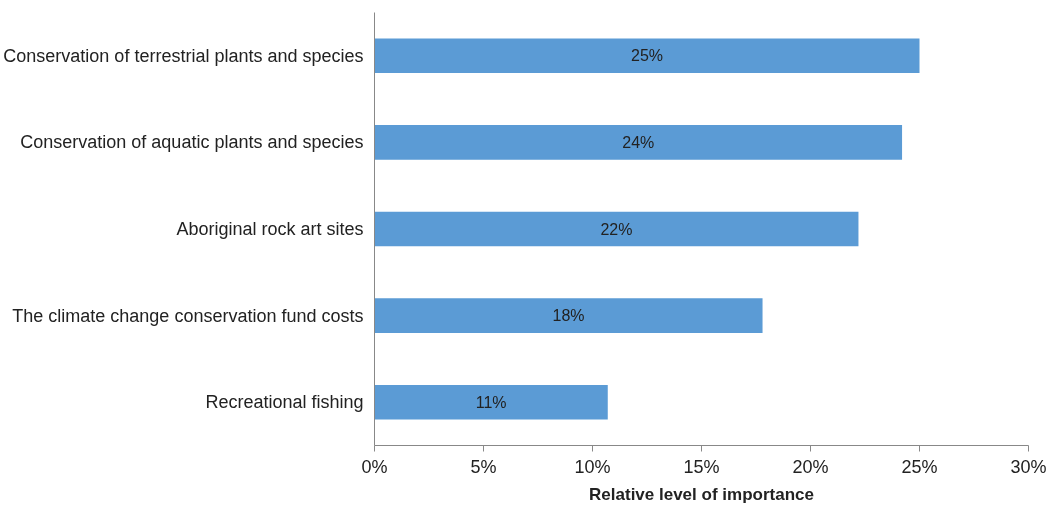 The width and height of the screenshot is (1053, 506). What do you see at coordinates (284, 402) in the screenshot?
I see `y-tick-label: Recreational fishing` at bounding box center [284, 402].